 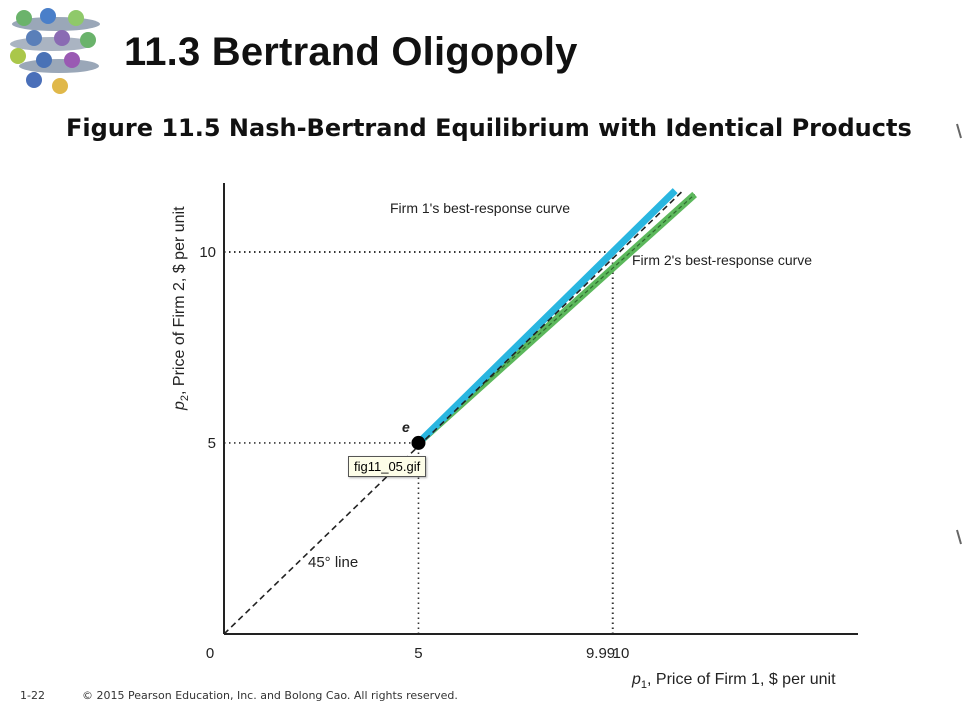 What do you see at coordinates (741, 679) in the screenshot?
I see `x-axis-rest: , Price of Firm 1, $ per unit` at bounding box center [741, 679].